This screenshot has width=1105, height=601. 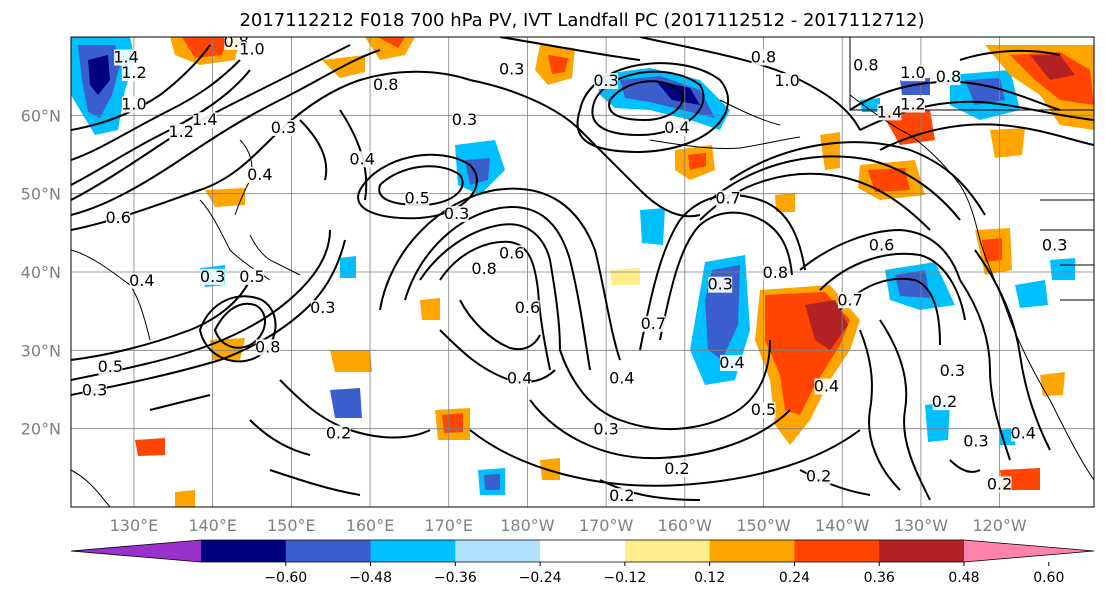 What do you see at coordinates (212, 525) in the screenshot?
I see `lon-tick-label: 140°E` at bounding box center [212, 525].